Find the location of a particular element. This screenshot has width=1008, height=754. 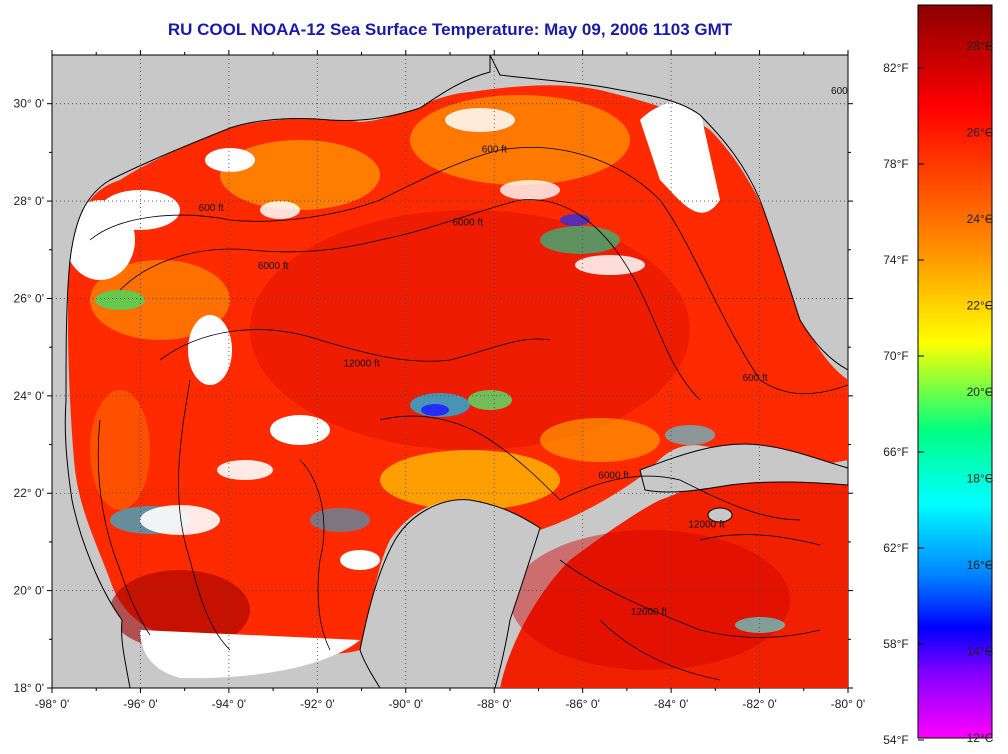

colorbar-celsius-label: 18°C is located at coordinates (980, 479).